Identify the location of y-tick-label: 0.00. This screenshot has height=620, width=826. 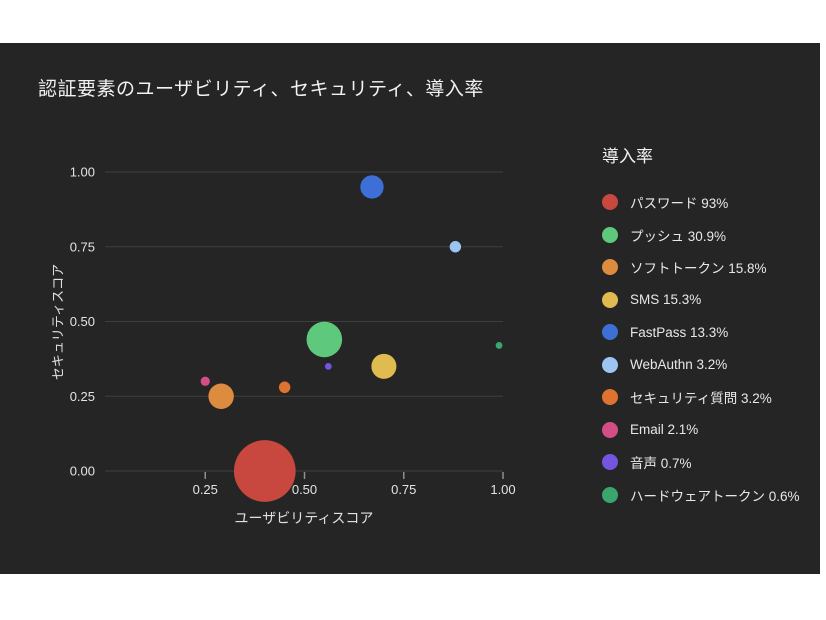
(82, 471).